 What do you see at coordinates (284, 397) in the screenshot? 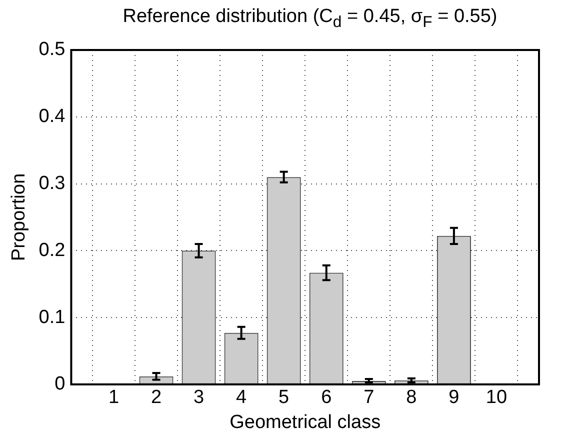
I see `x-tick-label: 5` at bounding box center [284, 397].